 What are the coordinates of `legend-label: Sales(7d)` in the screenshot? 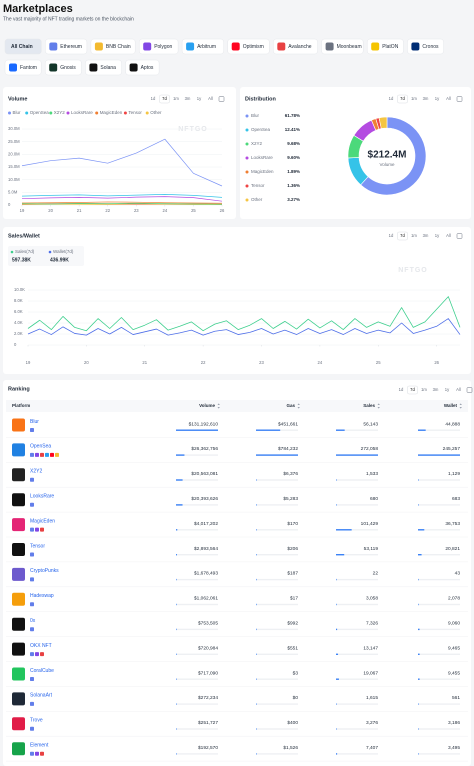 It's located at (25, 251).